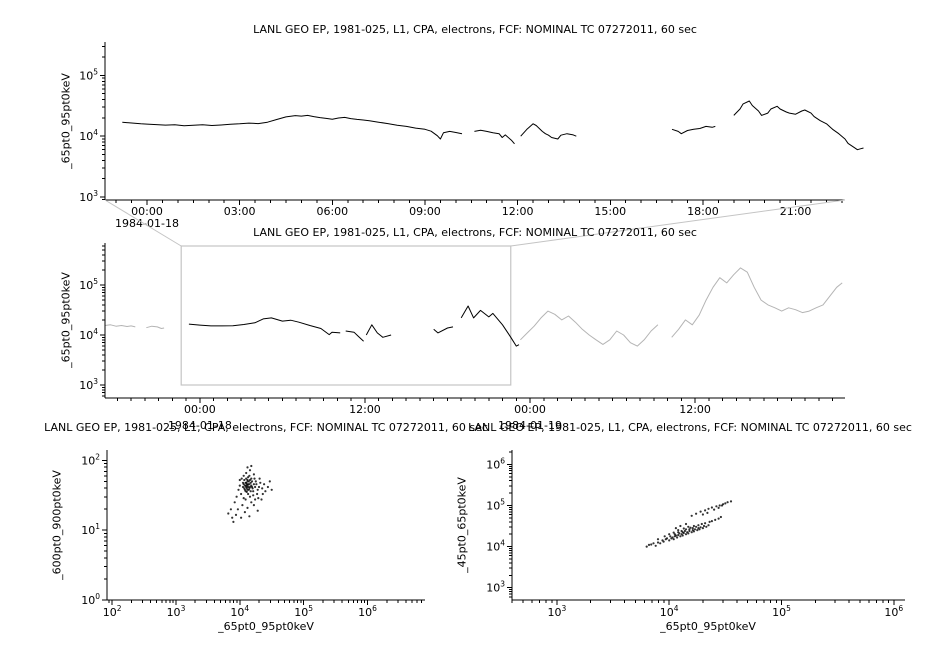 This screenshot has height=647, width=926. Describe the element at coordinates (66, 121) in the screenshot. I see `time-series-ylabel: _65pt0_95pt0keV` at that location.